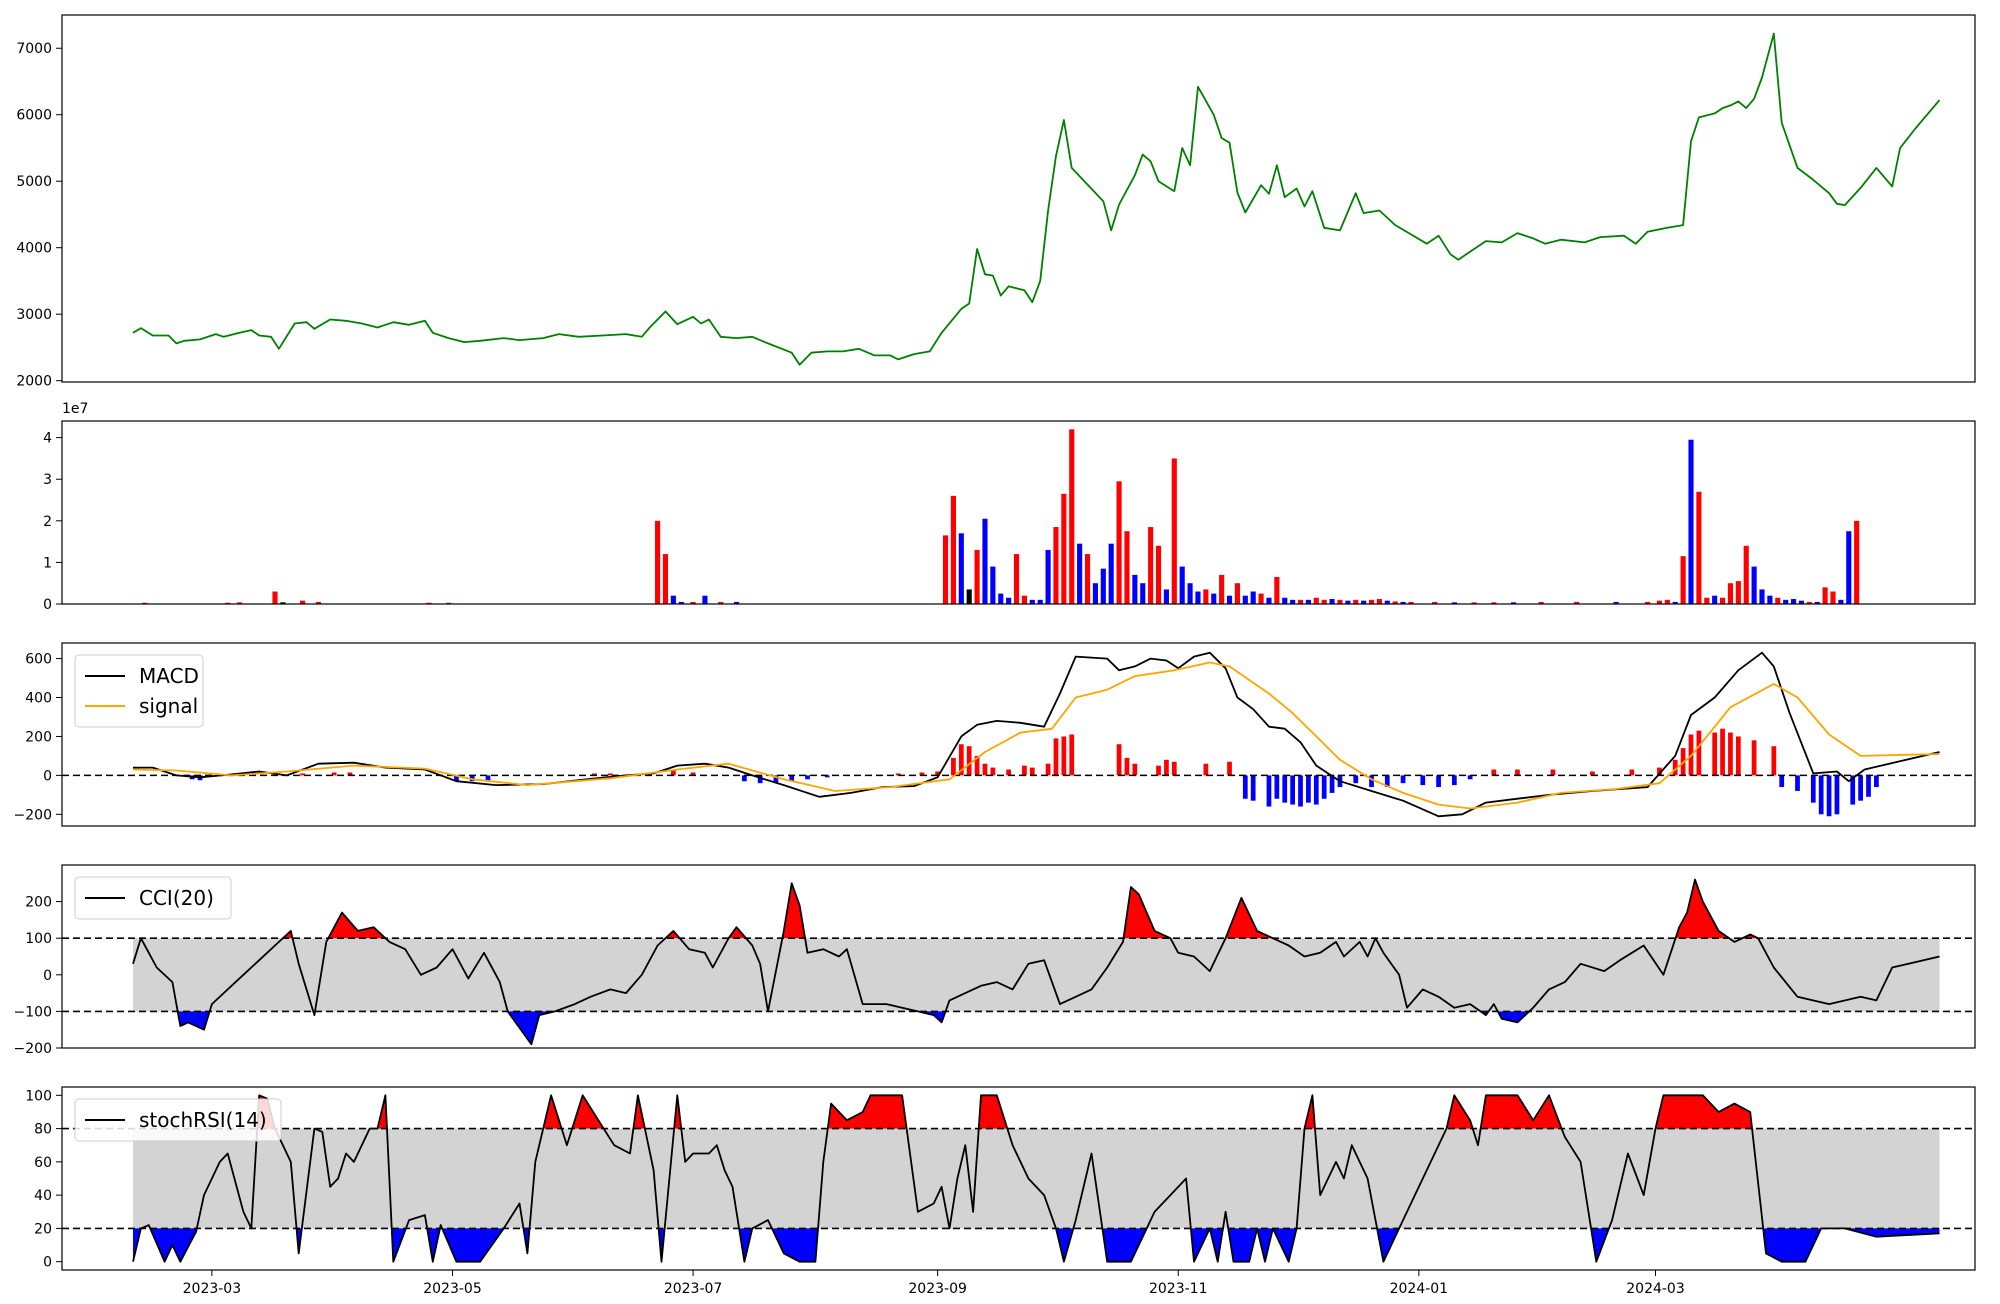 This screenshot has height=1304, width=2000. I want to click on cci-20--line, so click(1036, 962).